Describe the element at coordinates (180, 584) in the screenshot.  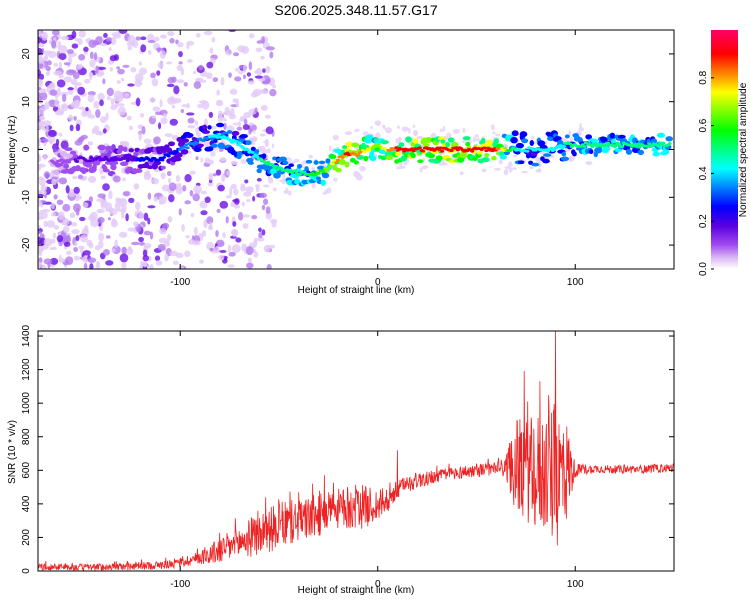
I see `snr-x-tick-label: -100` at that location.